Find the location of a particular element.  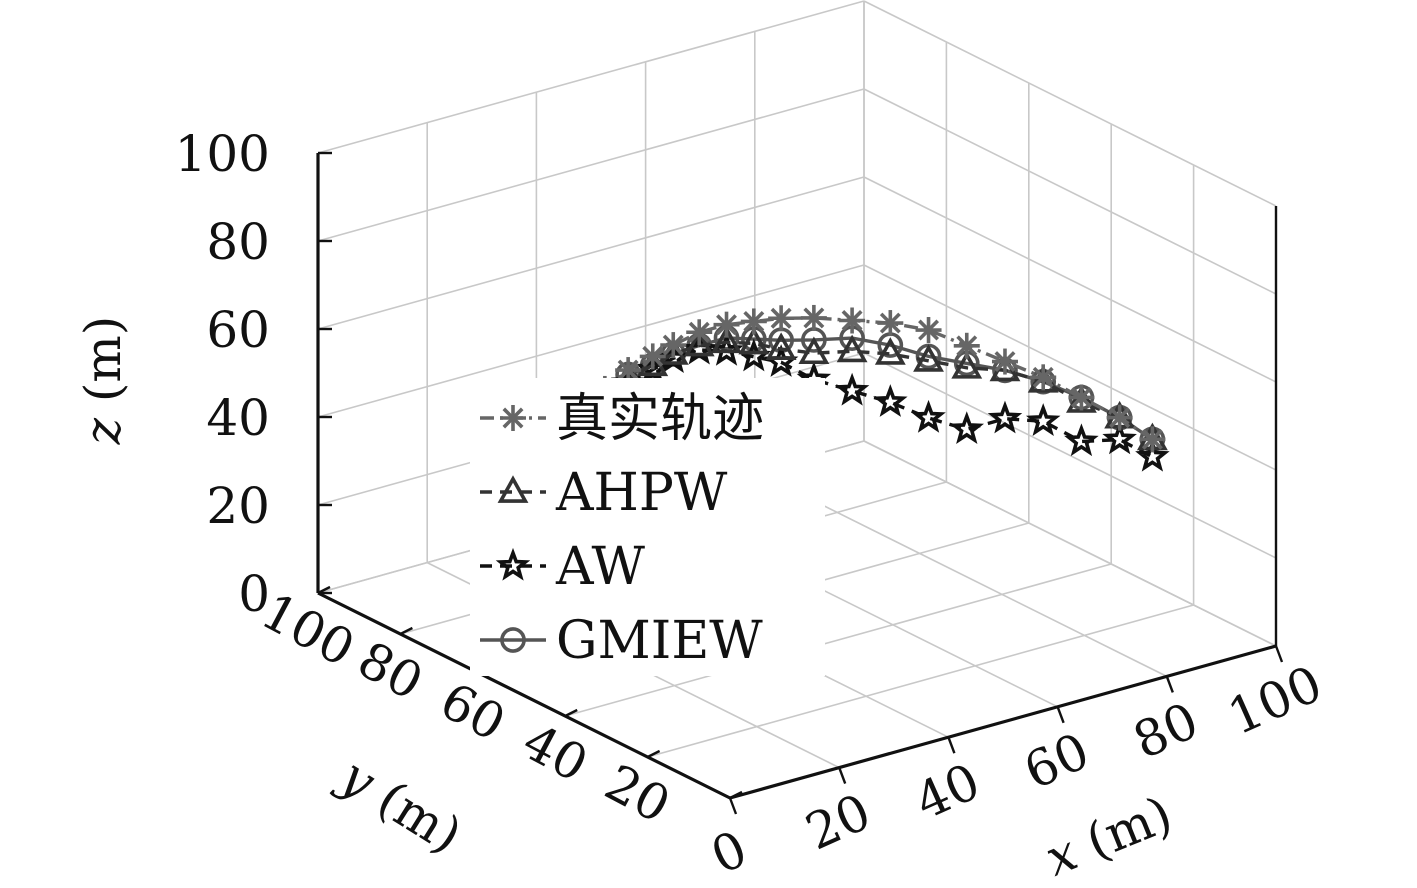

z-tick-label: 100 is located at coordinates (222, 154).